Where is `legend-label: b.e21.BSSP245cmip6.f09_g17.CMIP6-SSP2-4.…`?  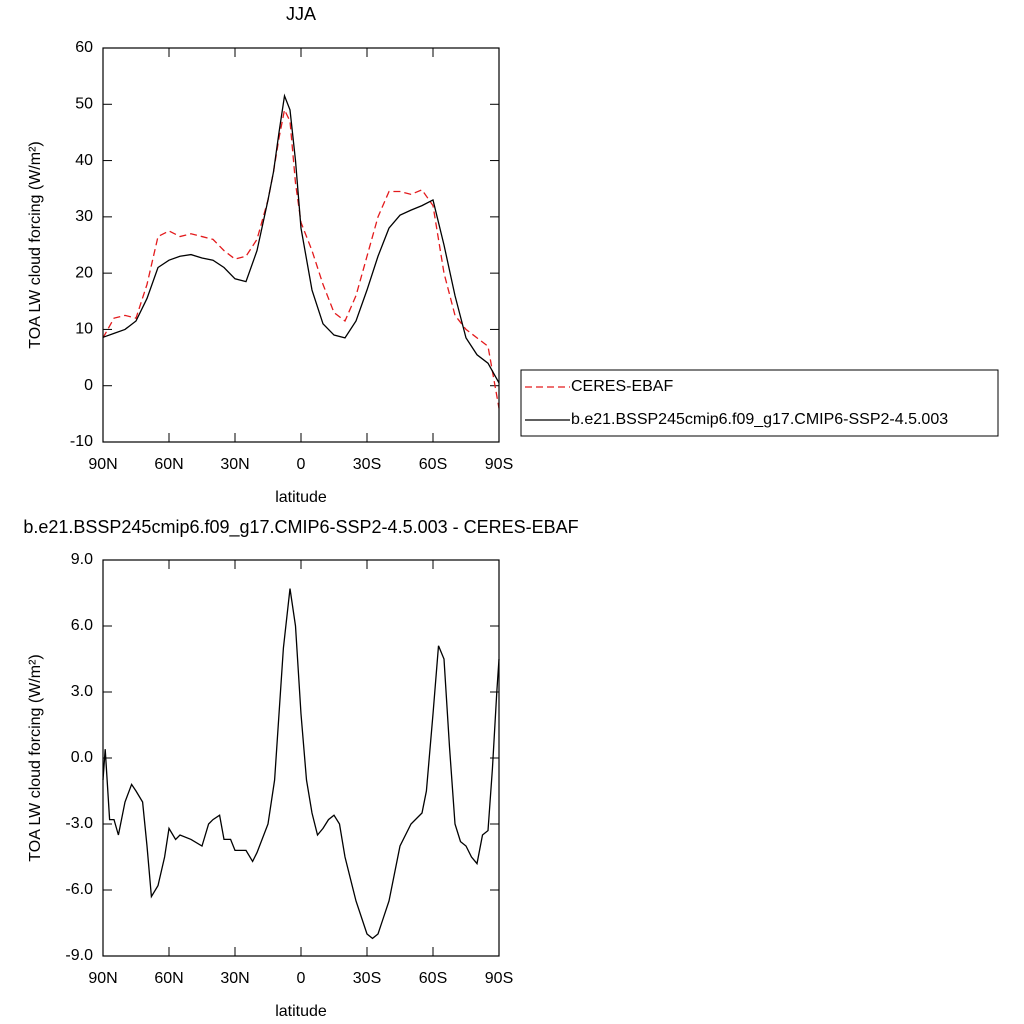
legend-label: b.e21.BSSP245cmip6.f09_g17.CMIP6-SSP2-4.… is located at coordinates (759, 419).